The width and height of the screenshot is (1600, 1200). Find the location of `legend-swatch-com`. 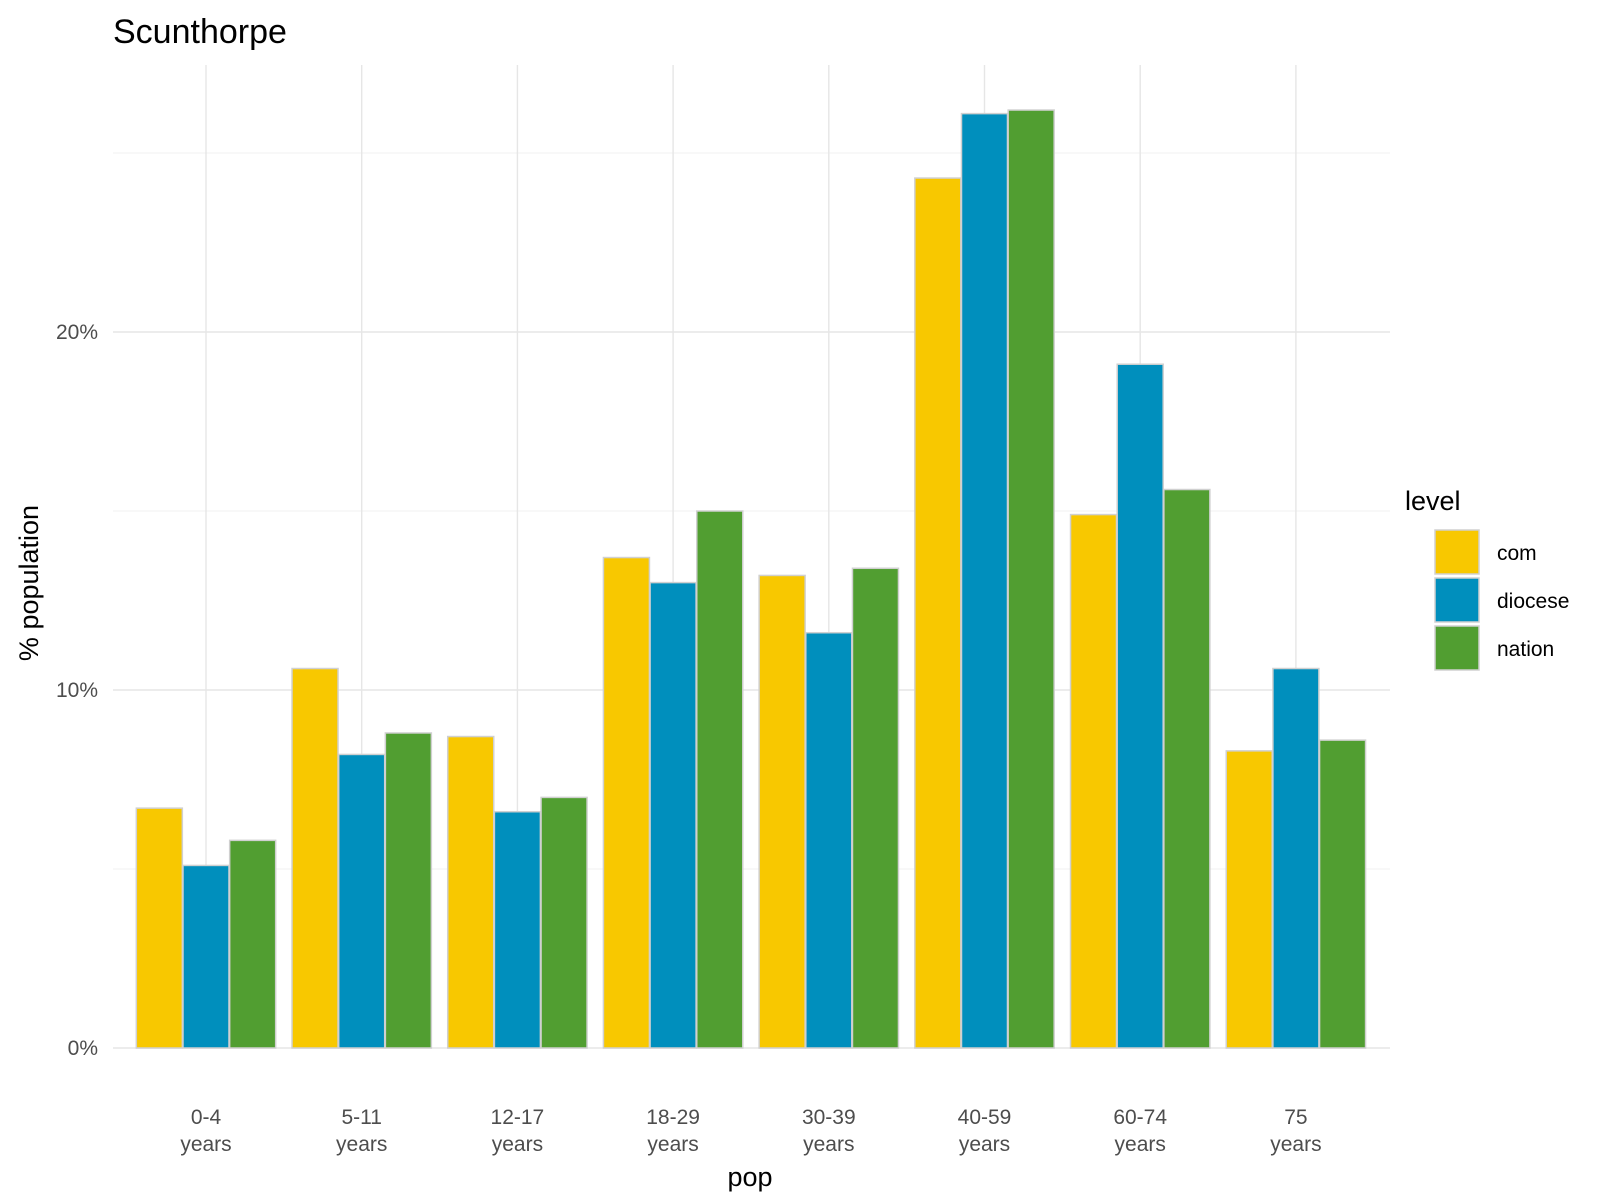

legend-swatch-com is located at coordinates (1457, 552).